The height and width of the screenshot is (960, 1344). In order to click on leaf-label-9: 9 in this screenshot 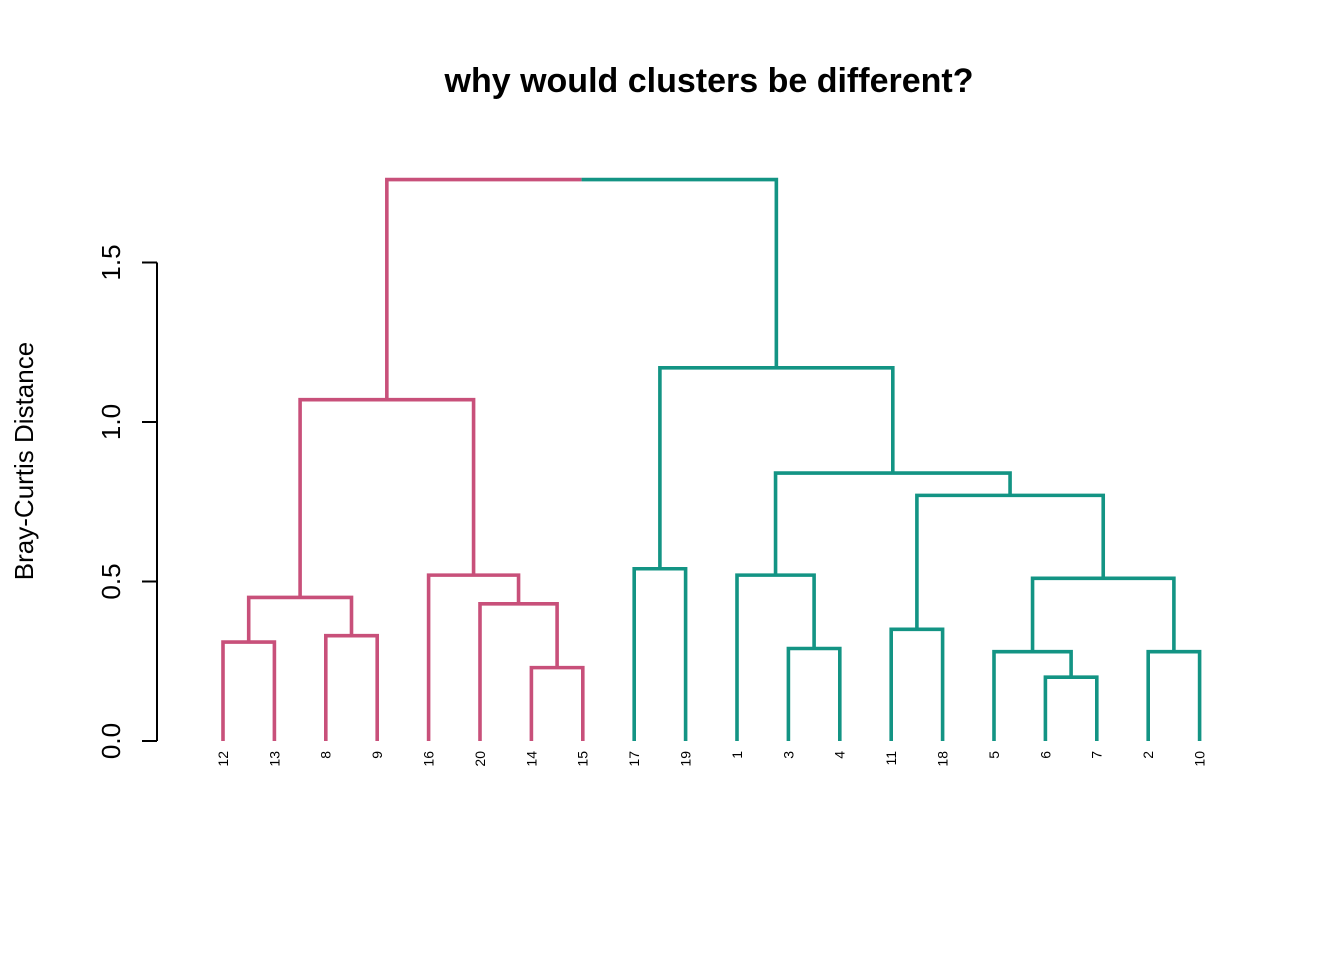, I will do `click(377, 755)`.